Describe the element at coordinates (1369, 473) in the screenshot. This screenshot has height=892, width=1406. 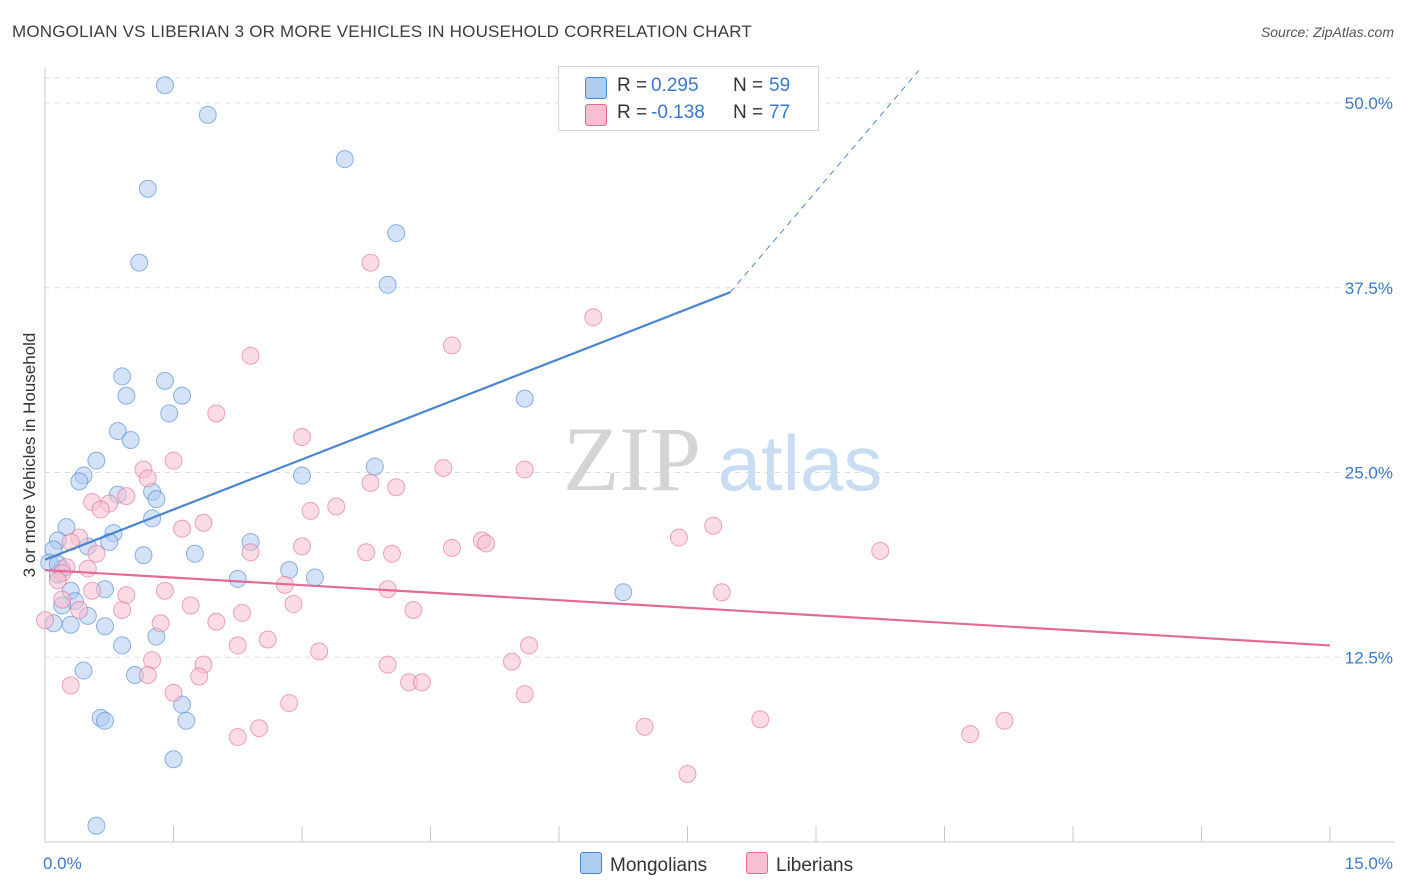
I see `y-tick-label: 25.0%` at that location.